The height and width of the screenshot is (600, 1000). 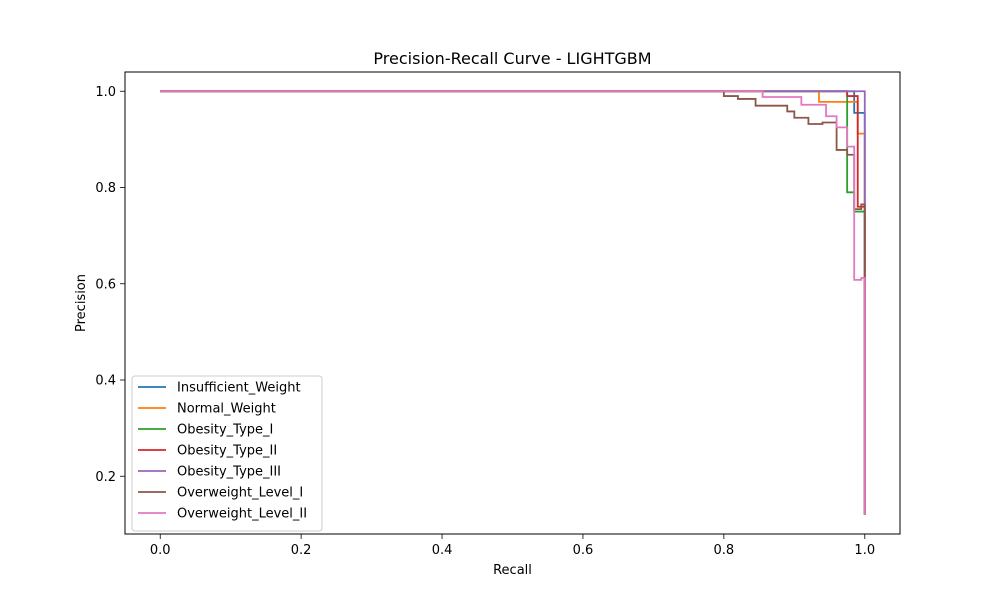 I want to click on legend-entry: Insufficient_Weight, so click(x=239, y=388).